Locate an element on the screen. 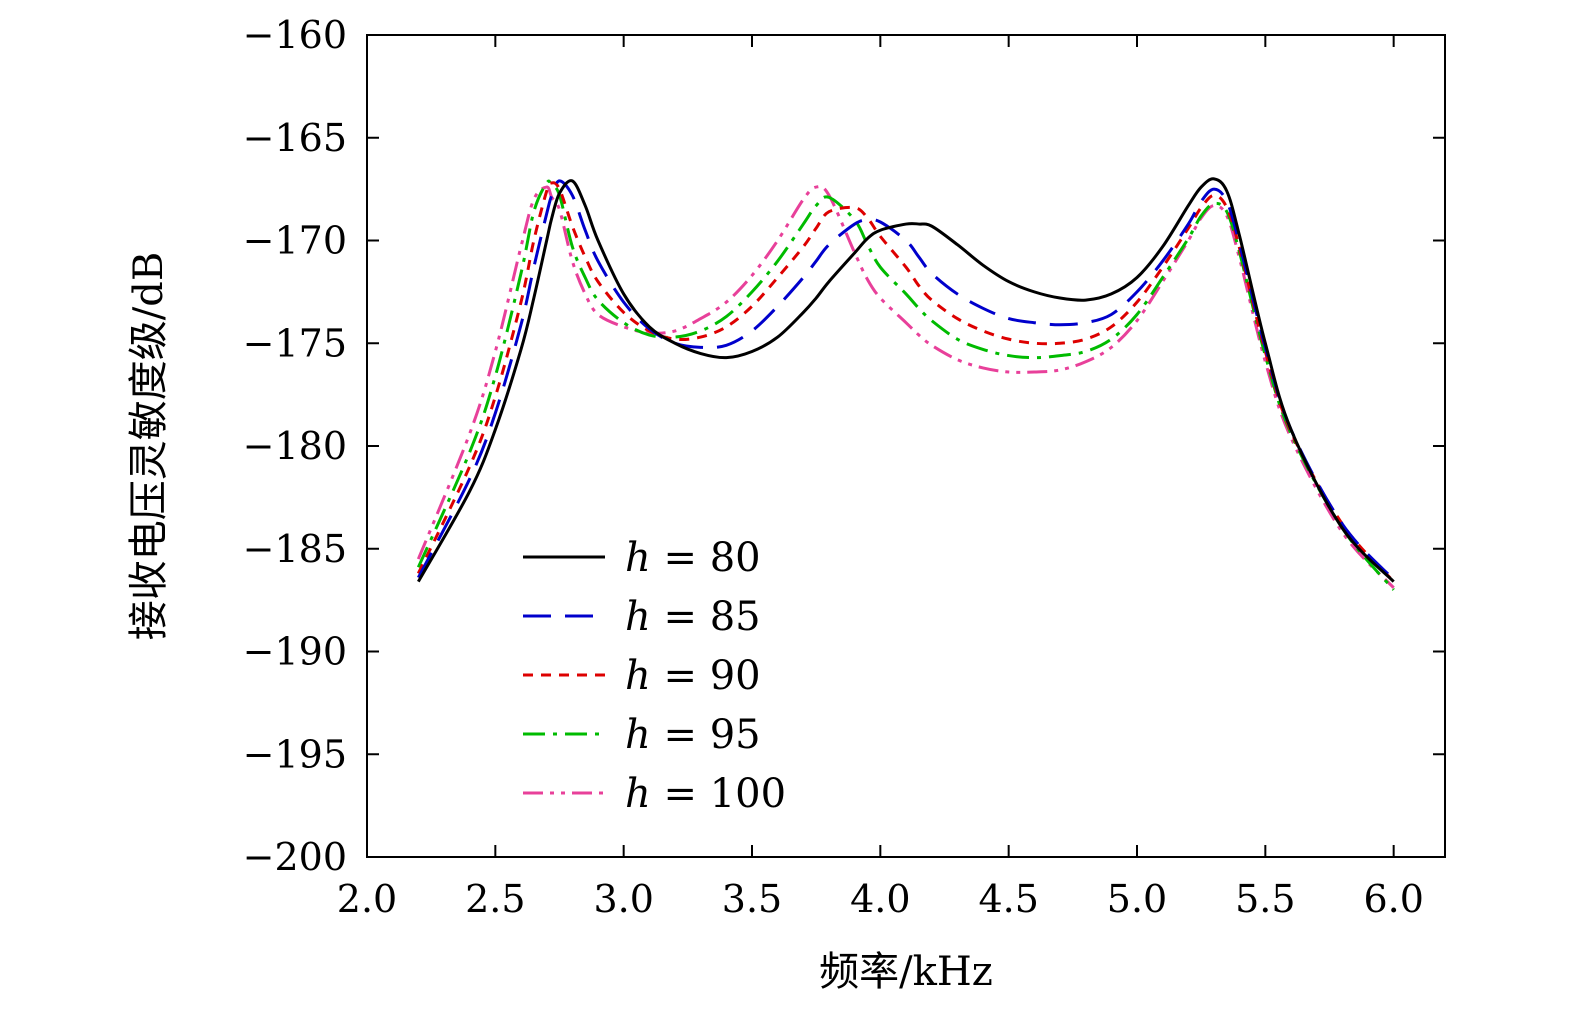 This screenshot has width=1575, height=1014. x-tick-label: 4.0 is located at coordinates (880, 899).